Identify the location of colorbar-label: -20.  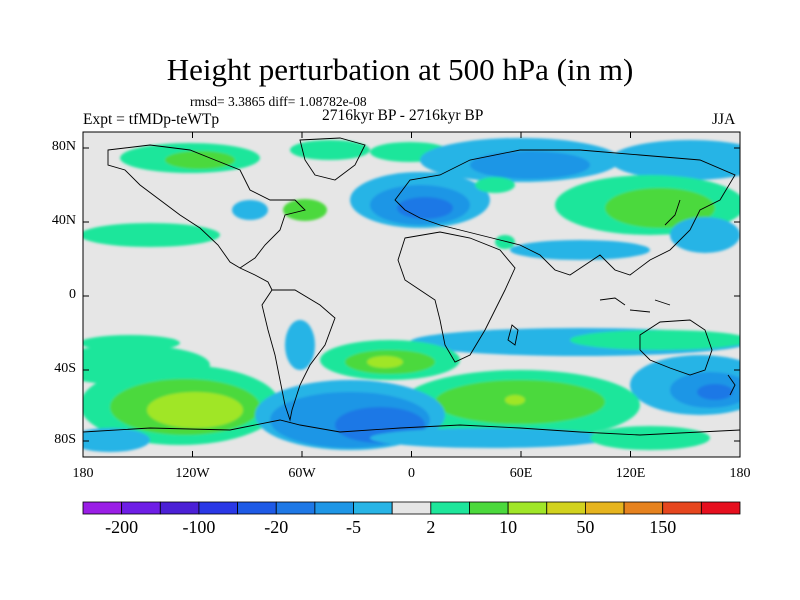
(276, 527).